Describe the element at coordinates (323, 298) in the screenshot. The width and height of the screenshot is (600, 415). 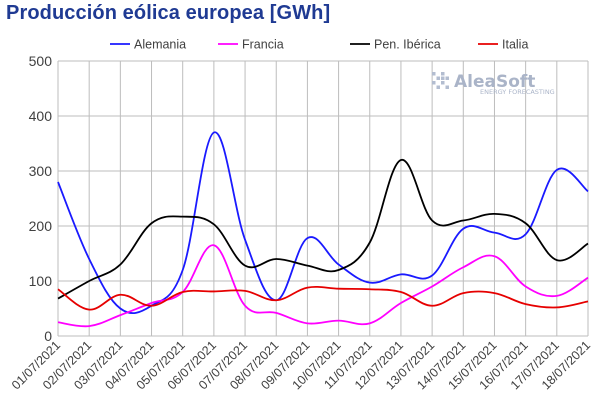
I see `series-line-italia` at that location.